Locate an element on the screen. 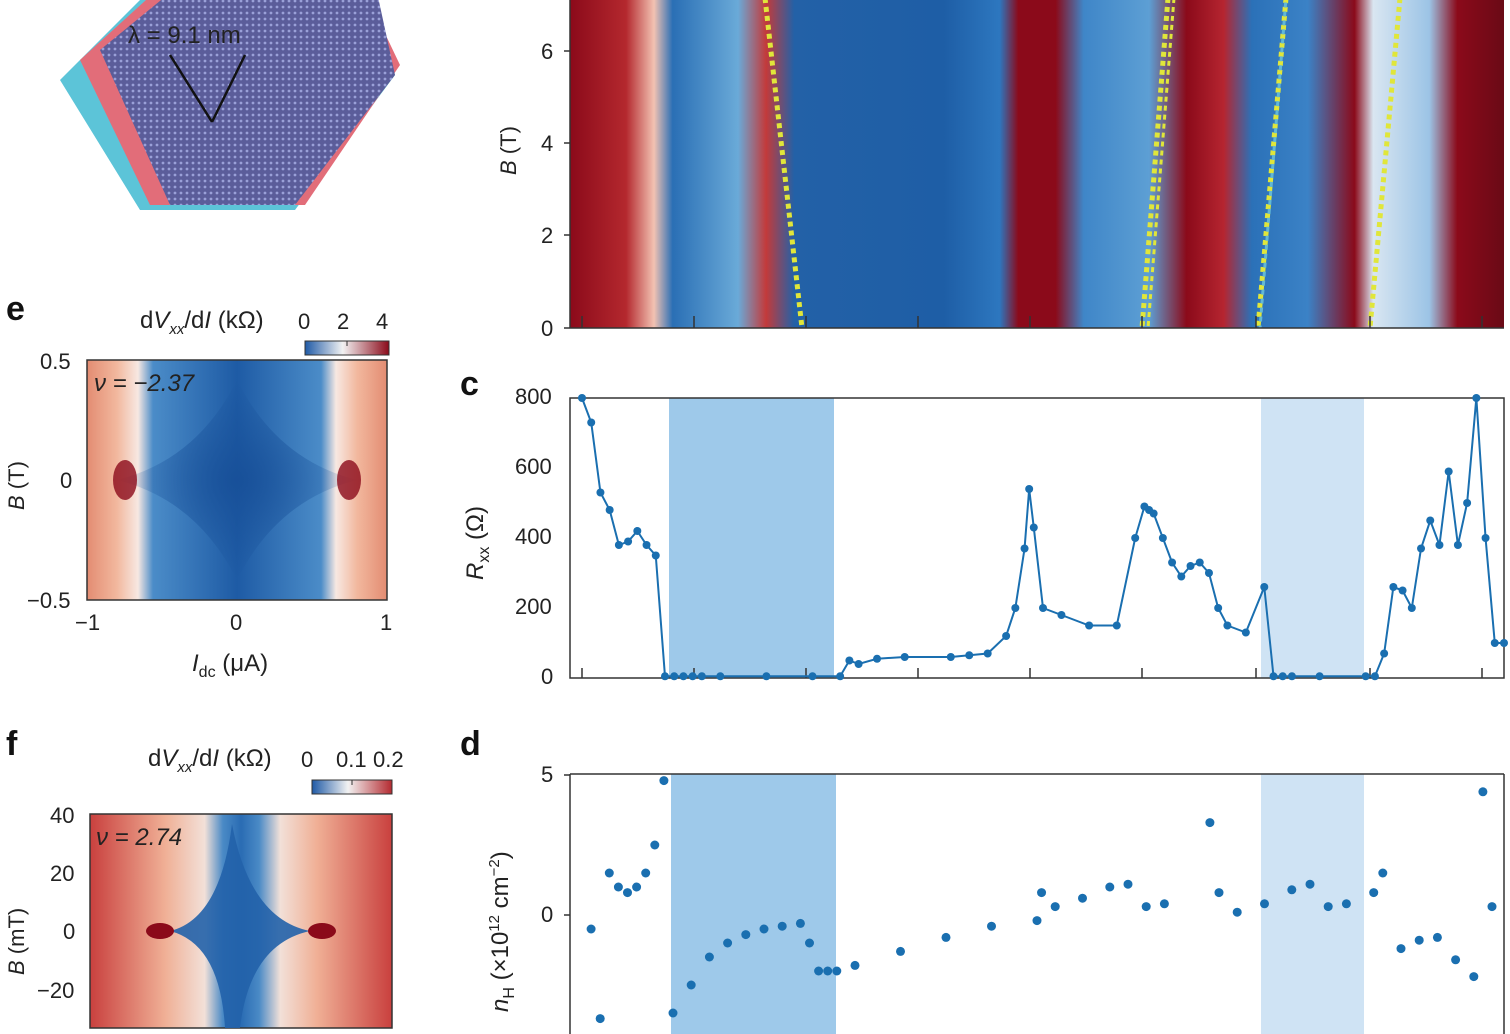 This screenshot has width=1510, height=1034. panel-f-ytick-20: 20 is located at coordinates (62, 873).